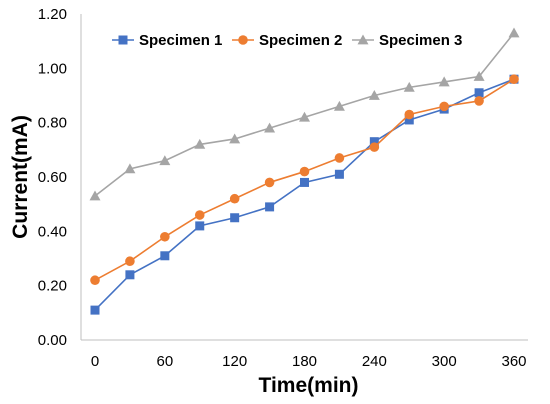  Describe the element at coordinates (20, 177) in the screenshot. I see `y-axis-title: Current(mA)` at that location.